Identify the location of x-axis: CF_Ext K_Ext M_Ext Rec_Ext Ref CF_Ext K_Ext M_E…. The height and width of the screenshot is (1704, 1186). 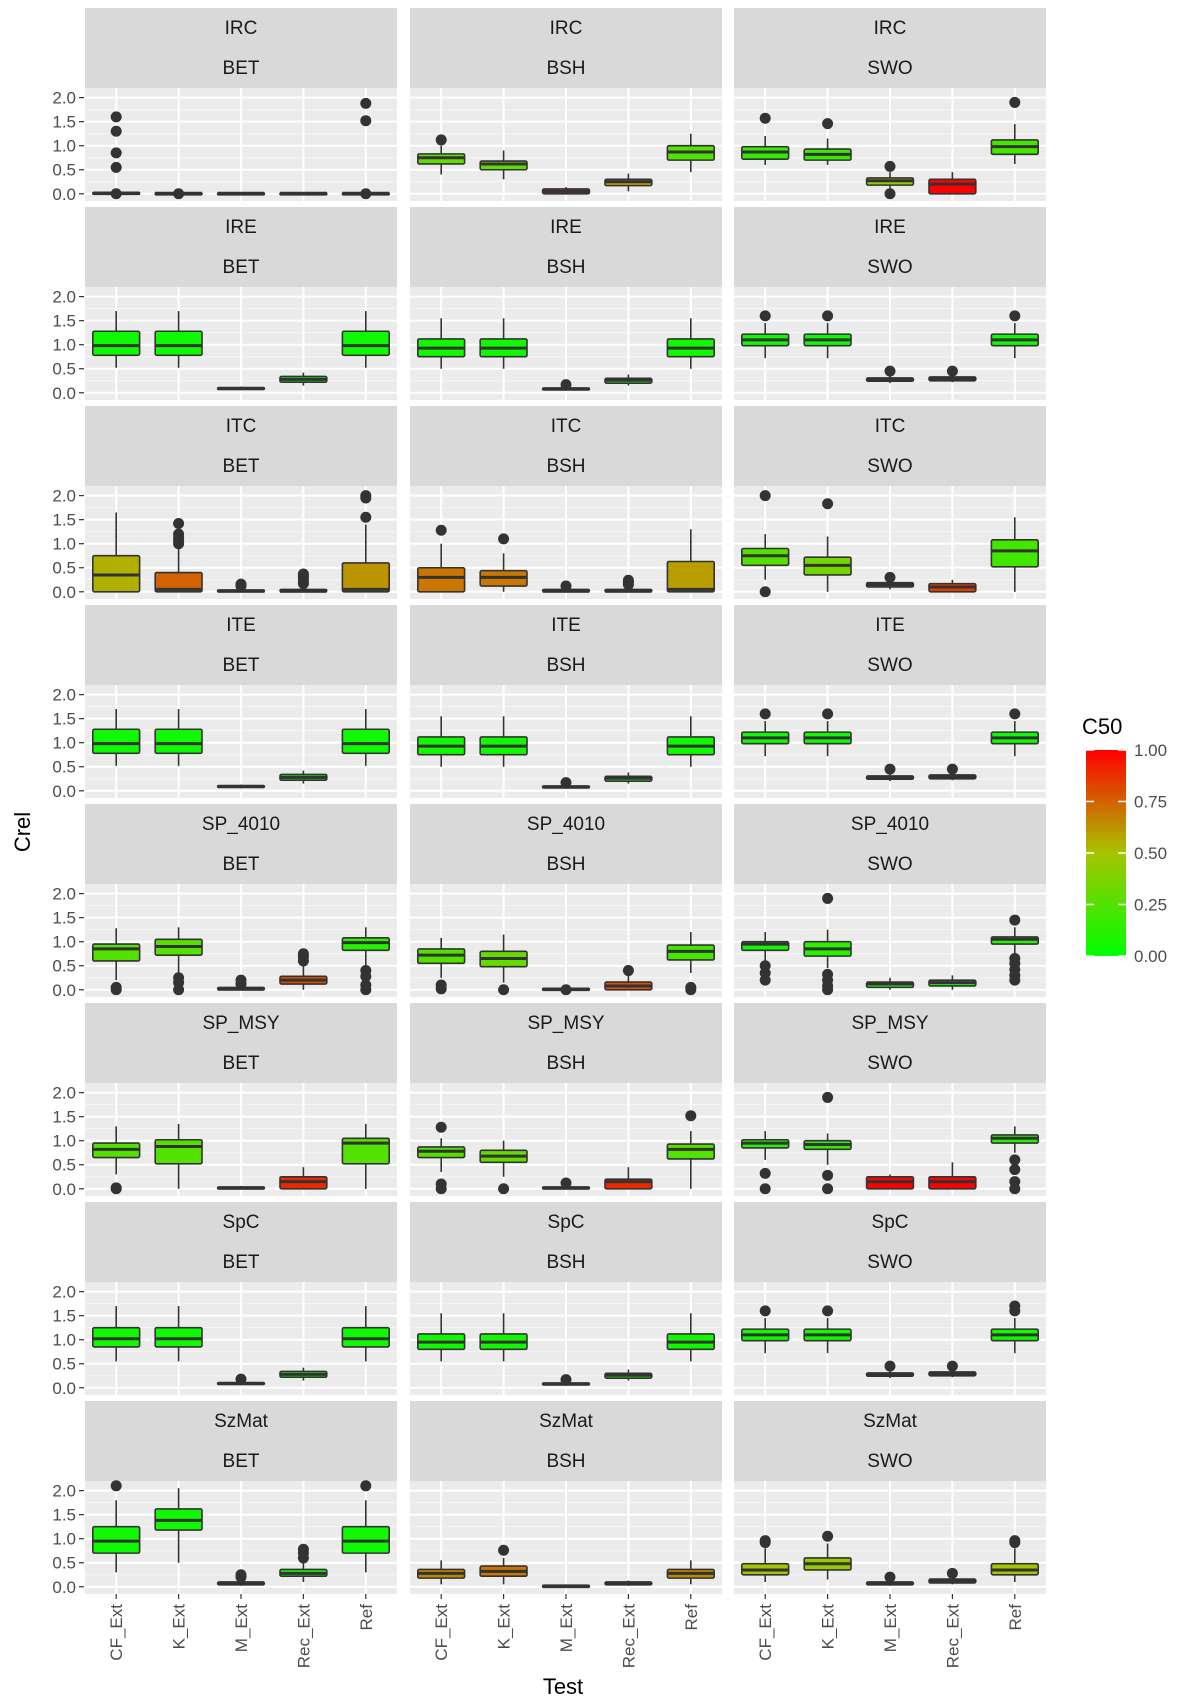
(566, 1631).